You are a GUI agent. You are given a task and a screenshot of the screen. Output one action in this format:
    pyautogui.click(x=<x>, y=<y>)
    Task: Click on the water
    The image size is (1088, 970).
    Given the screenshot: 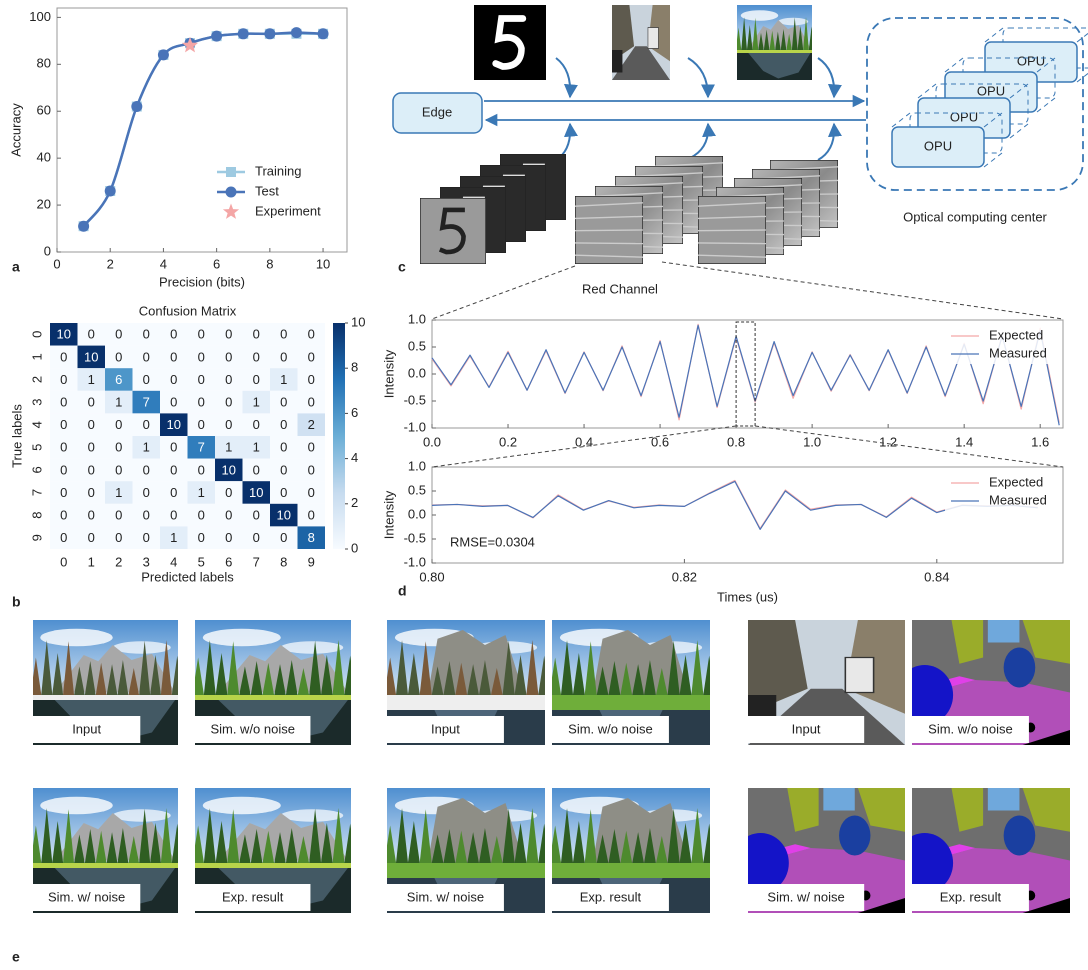 What is the action you would take?
    pyautogui.click(x=774, y=66)
    